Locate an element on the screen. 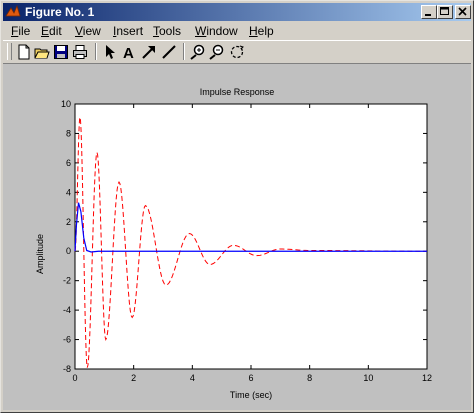 The height and width of the screenshot is (413, 474). maximize-icon is located at coordinates (445, 12).